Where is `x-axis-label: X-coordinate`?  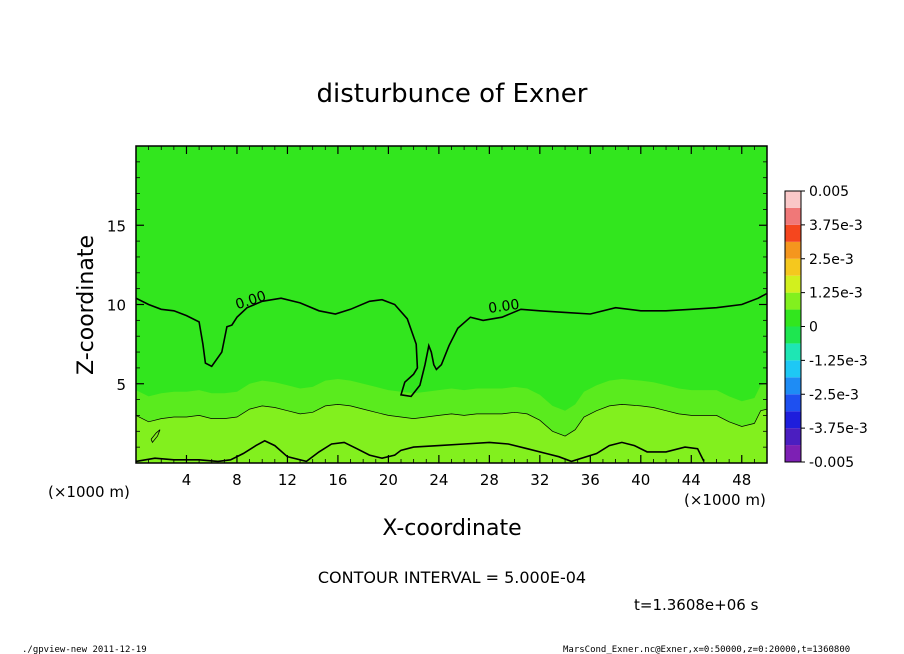
x-axis-label: X-coordinate is located at coordinates (451, 528).